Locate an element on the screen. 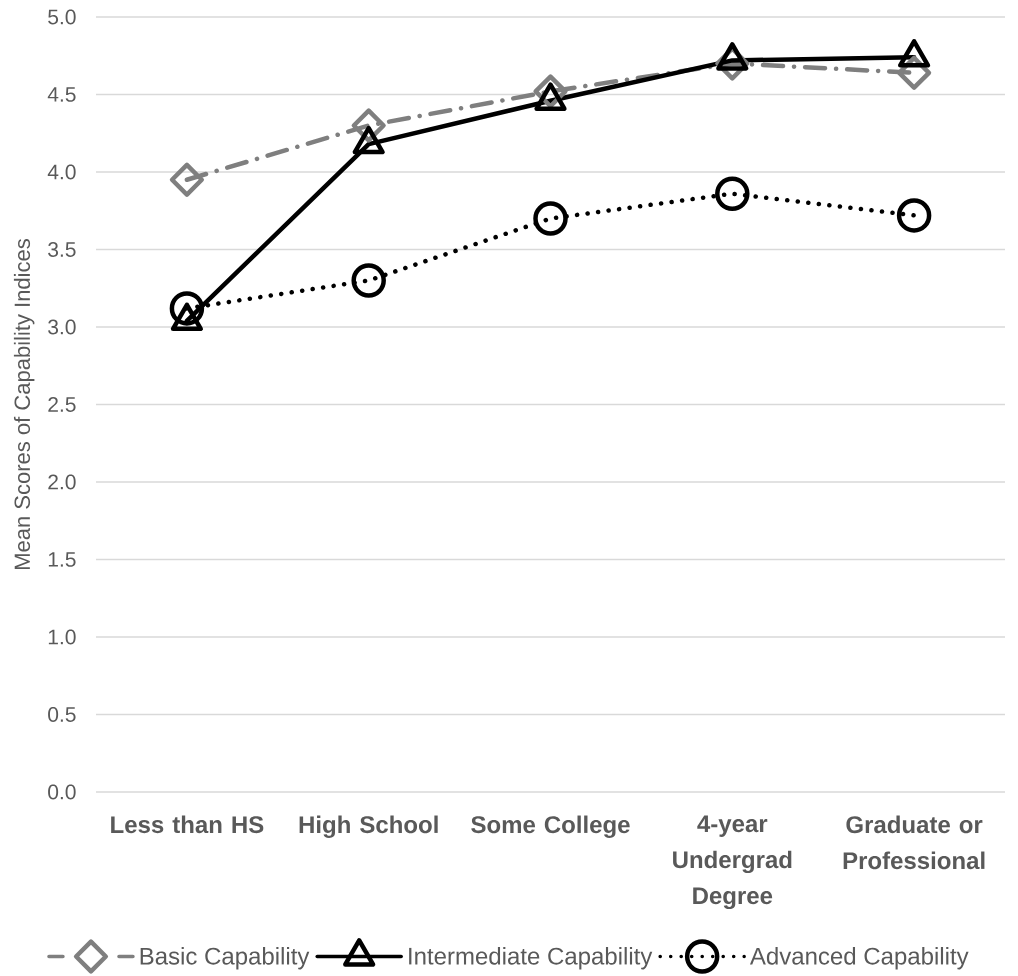 Image resolution: width=1018 pixels, height=976 pixels. y-tick-label: 2.5 is located at coordinates (62, 404).